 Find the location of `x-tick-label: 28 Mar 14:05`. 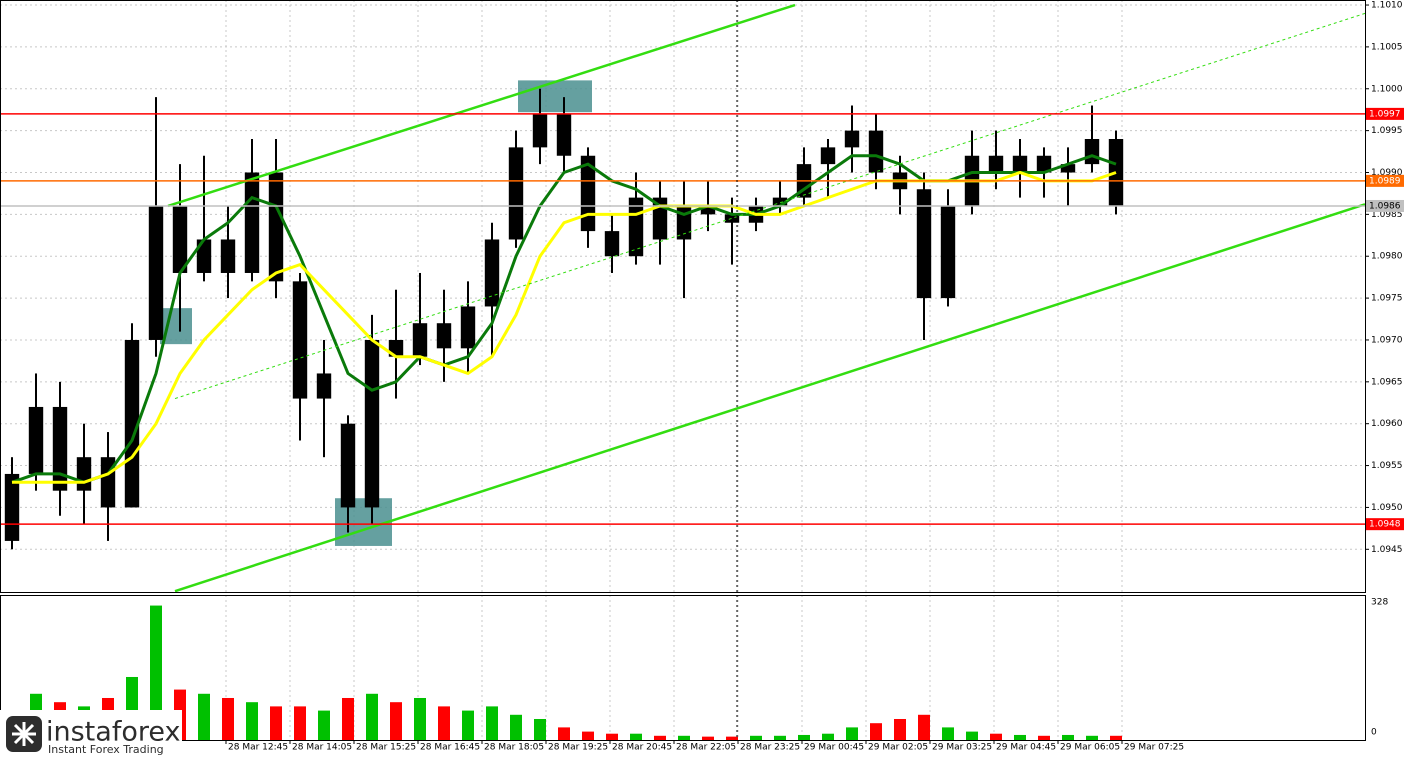

x-tick-label: 28 Mar 14:05 is located at coordinates (322, 748).